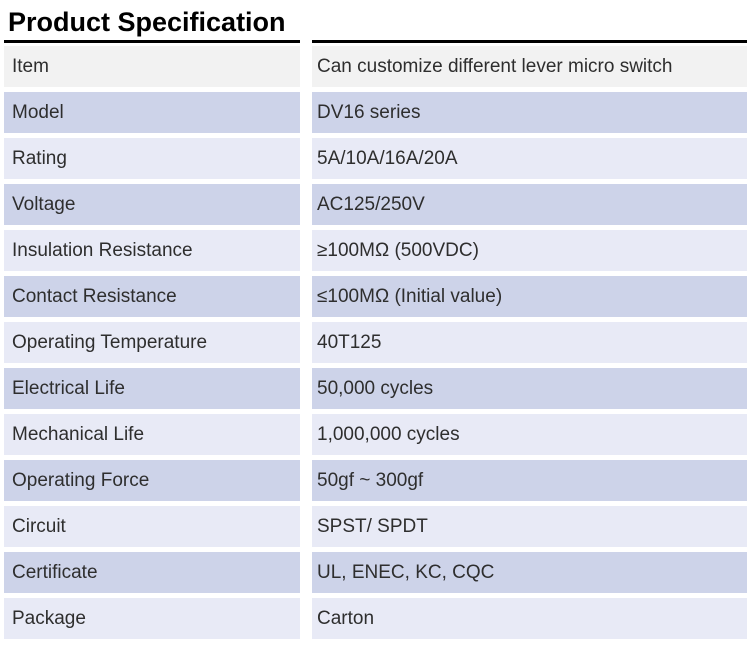  What do you see at coordinates (152, 526) in the screenshot?
I see `spec-label-cell: Circuit` at bounding box center [152, 526].